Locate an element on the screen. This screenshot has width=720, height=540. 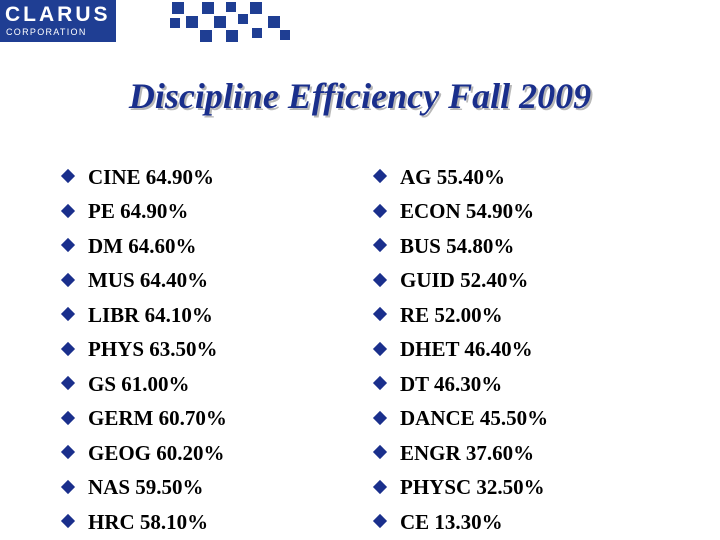
list-item-text: LIBR 64.10% is located at coordinates (150, 314).